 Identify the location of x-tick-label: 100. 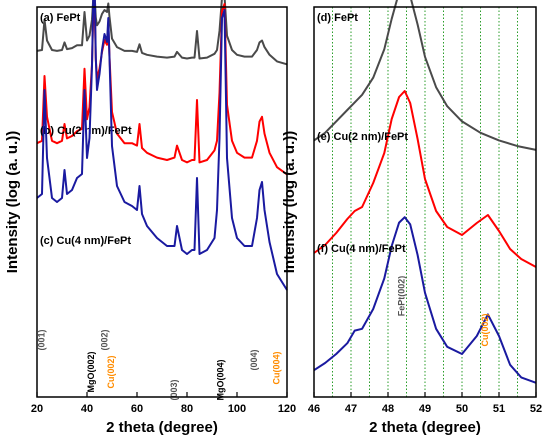
(237, 409).